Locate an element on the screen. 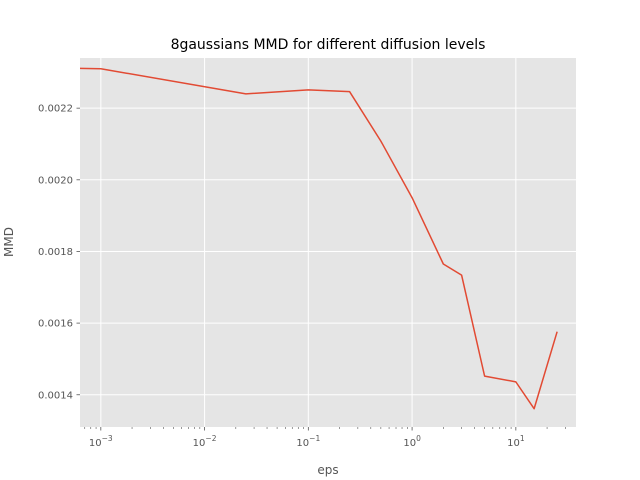 The height and width of the screenshot is (480, 640). x-tick-label: 10⁻³ is located at coordinates (101, 441).